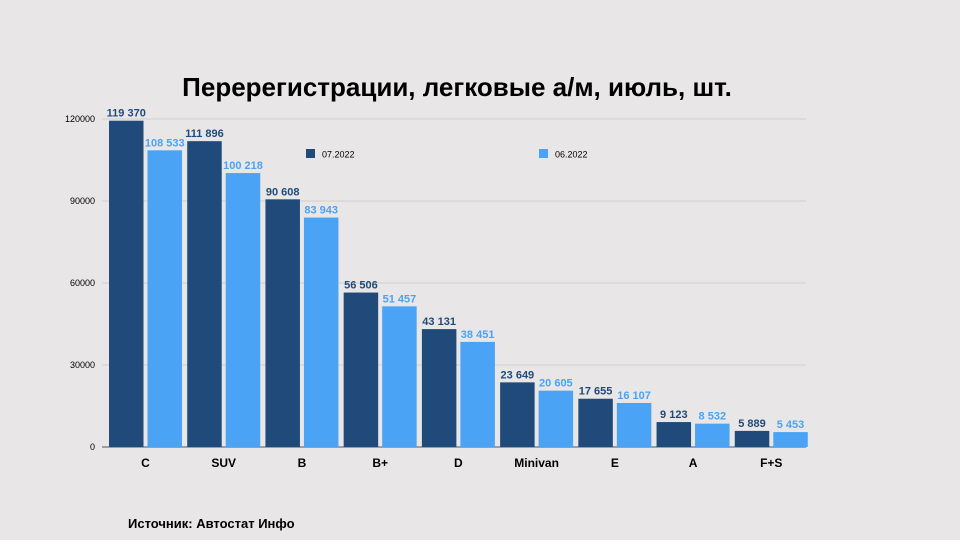  What do you see at coordinates (596, 392) in the screenshot?
I see `data-label: 17 655` at bounding box center [596, 392].